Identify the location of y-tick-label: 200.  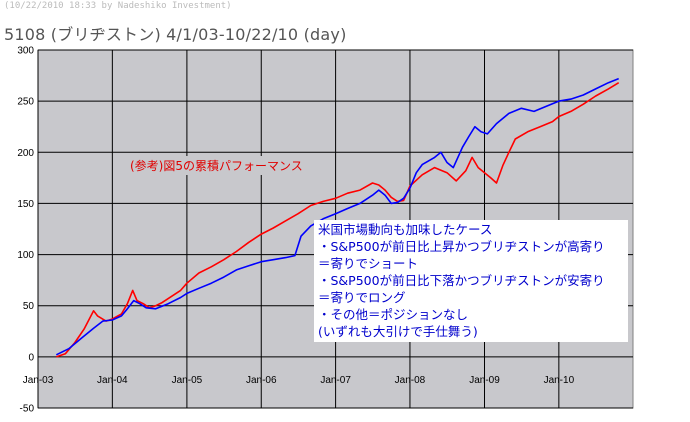
(25, 153).